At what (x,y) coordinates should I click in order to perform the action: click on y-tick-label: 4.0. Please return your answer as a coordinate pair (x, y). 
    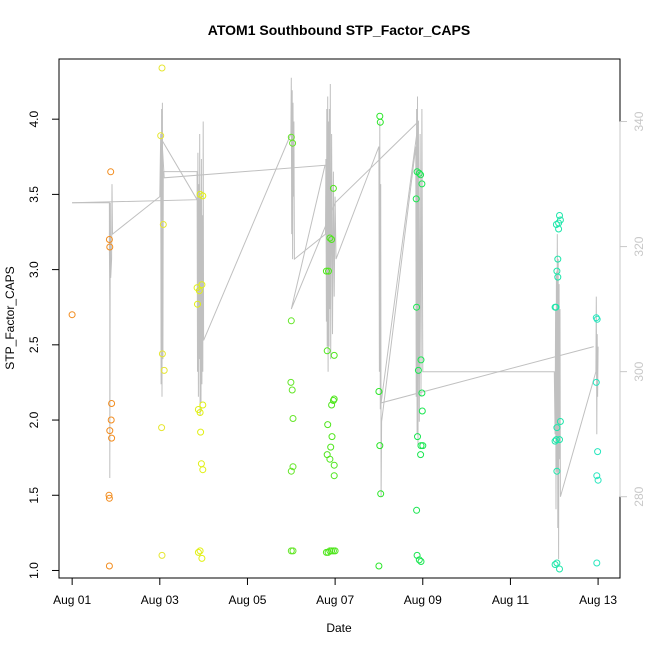
    Looking at the image, I should click on (34, 119).